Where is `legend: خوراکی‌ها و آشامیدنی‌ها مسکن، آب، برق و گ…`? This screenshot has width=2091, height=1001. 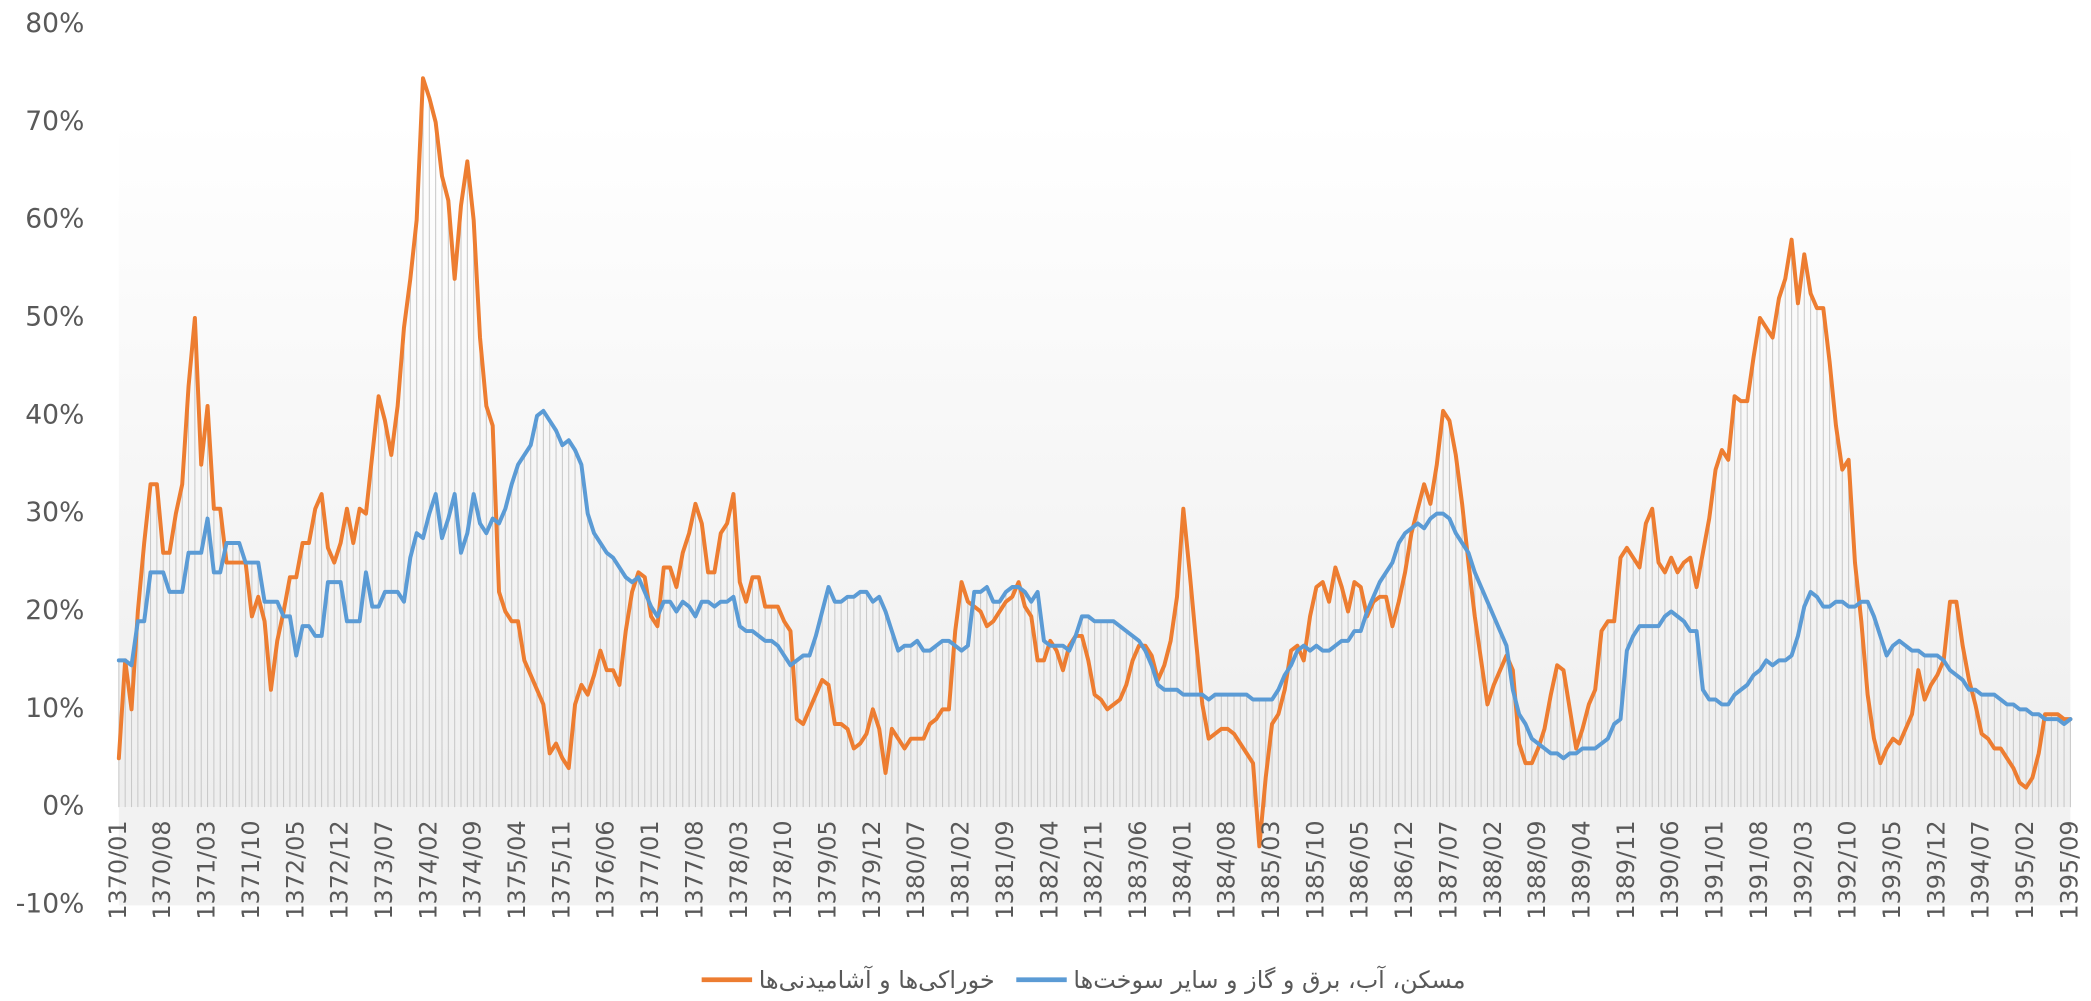 legend: خوراکی‌ها و آشامیدنی‌ها مسکن، آب، برق و گ… is located at coordinates (1083, 979).